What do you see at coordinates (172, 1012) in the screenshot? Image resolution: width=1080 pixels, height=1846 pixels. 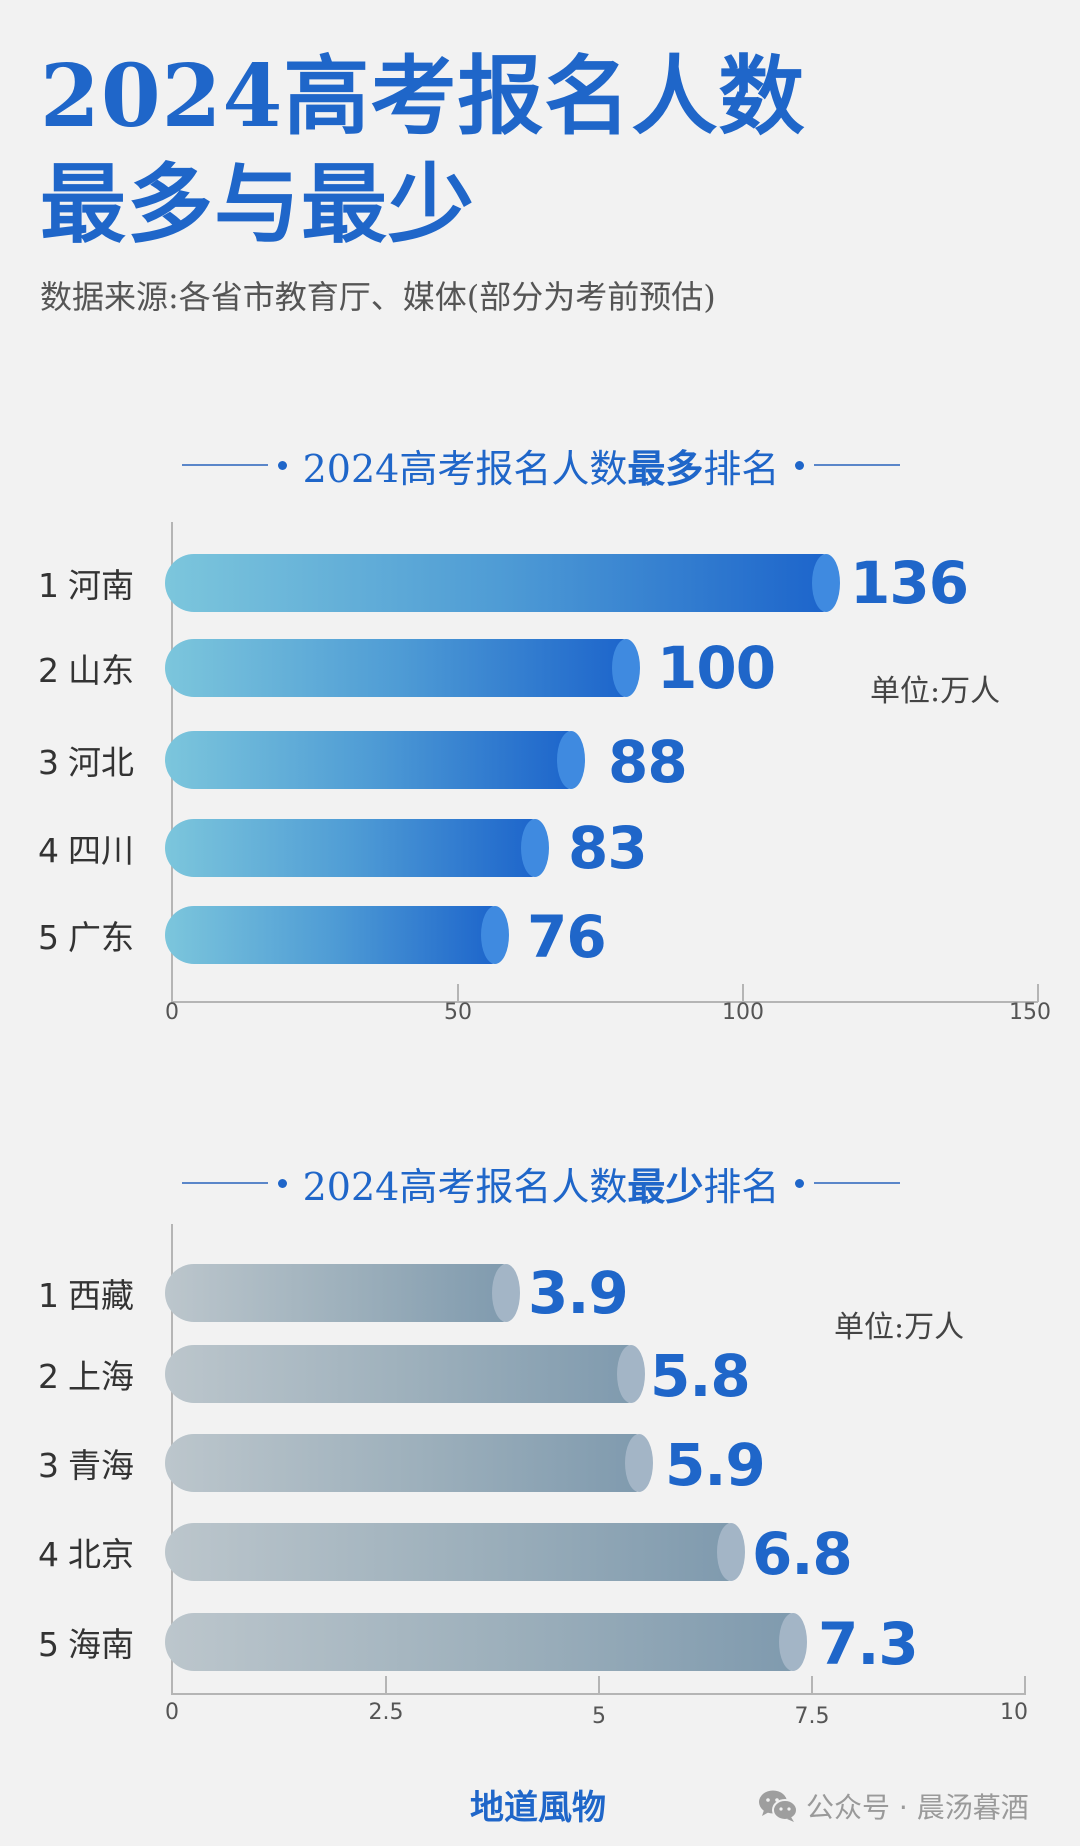 I see `top-tick-label: 0` at bounding box center [172, 1012].